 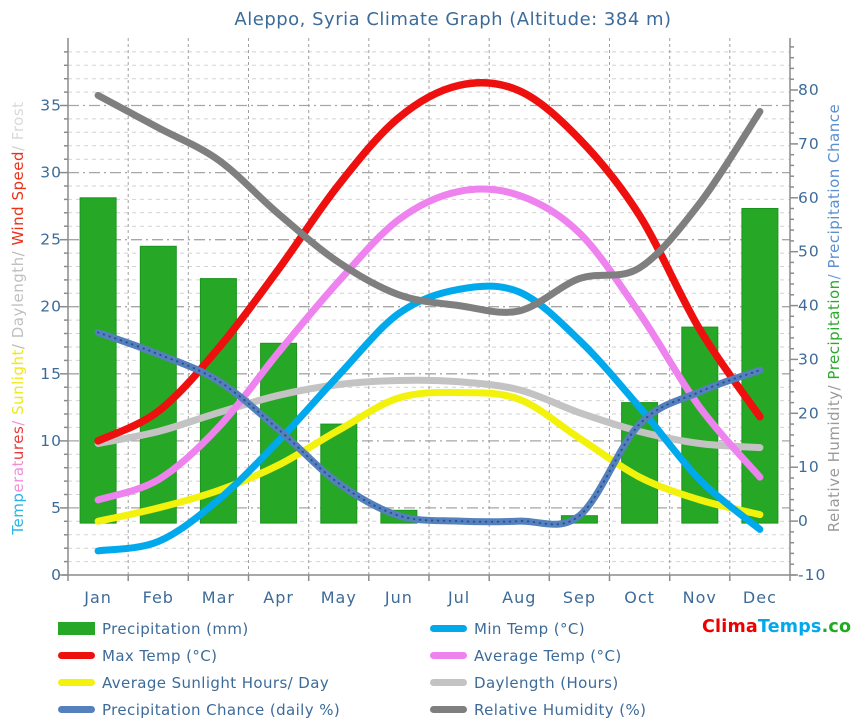 What do you see at coordinates (278, 597) in the screenshot?
I see `svg-text: Apr` at bounding box center [278, 597].